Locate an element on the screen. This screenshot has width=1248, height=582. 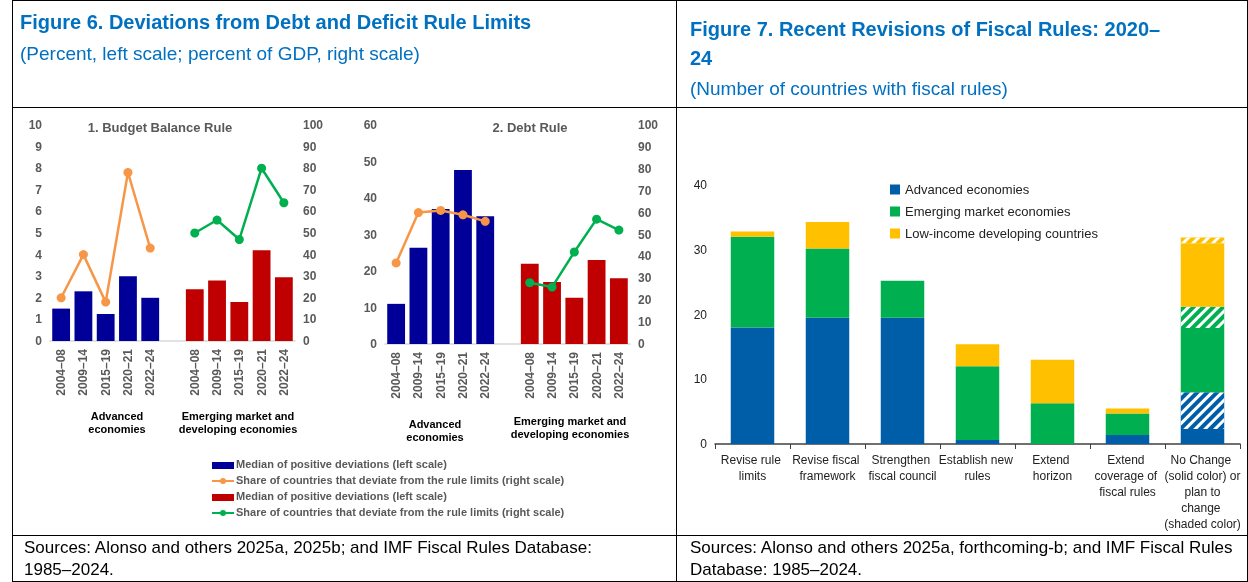
chart-subtitle: (Percent, left scale; percent of GDP, right scale) is located at coordinates (220, 54).